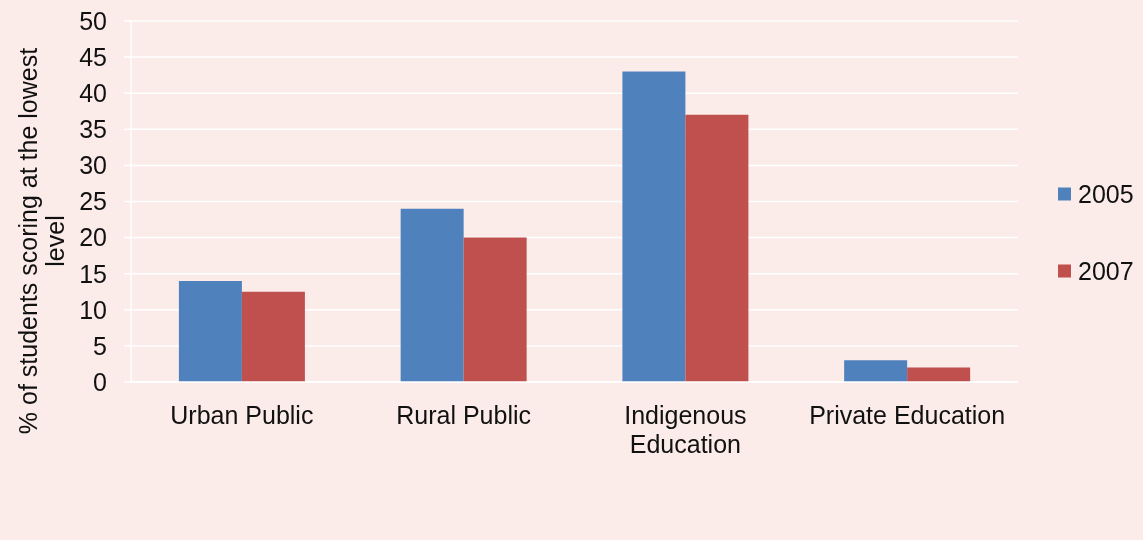  What do you see at coordinates (93, 273) in the screenshot?
I see `y-tick-label: 15` at bounding box center [93, 273].